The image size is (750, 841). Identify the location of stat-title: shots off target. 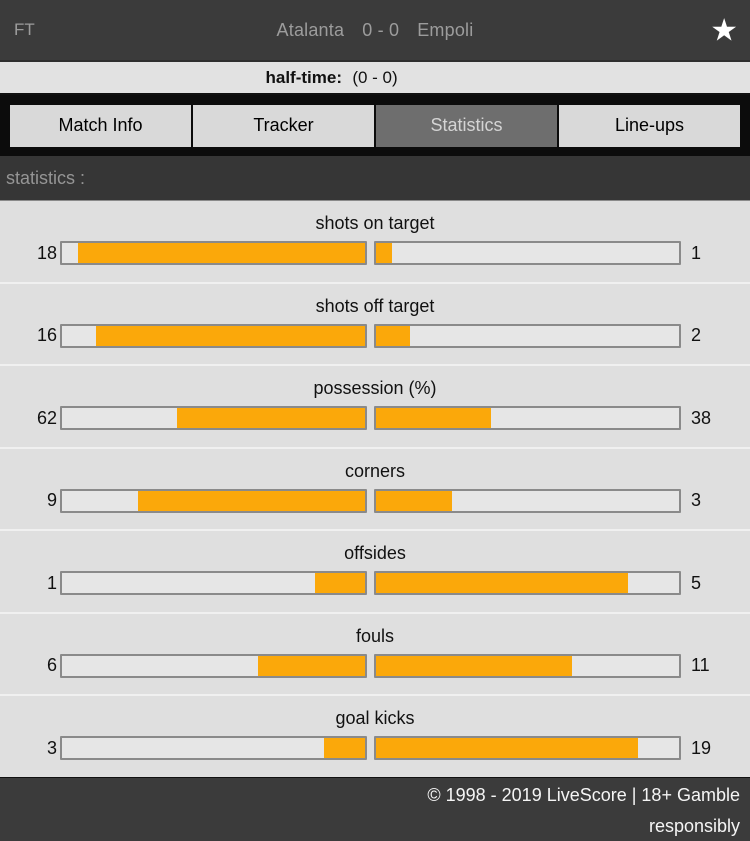
(375, 305).